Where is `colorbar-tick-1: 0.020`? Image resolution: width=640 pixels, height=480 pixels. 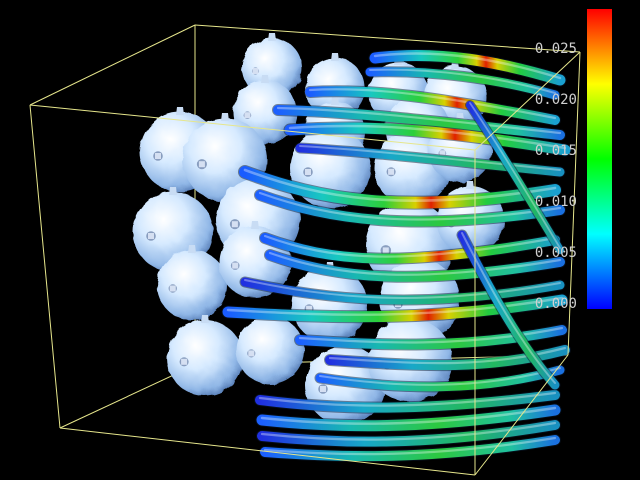 colorbar-tick-1: 0.020 is located at coordinates (556, 100).